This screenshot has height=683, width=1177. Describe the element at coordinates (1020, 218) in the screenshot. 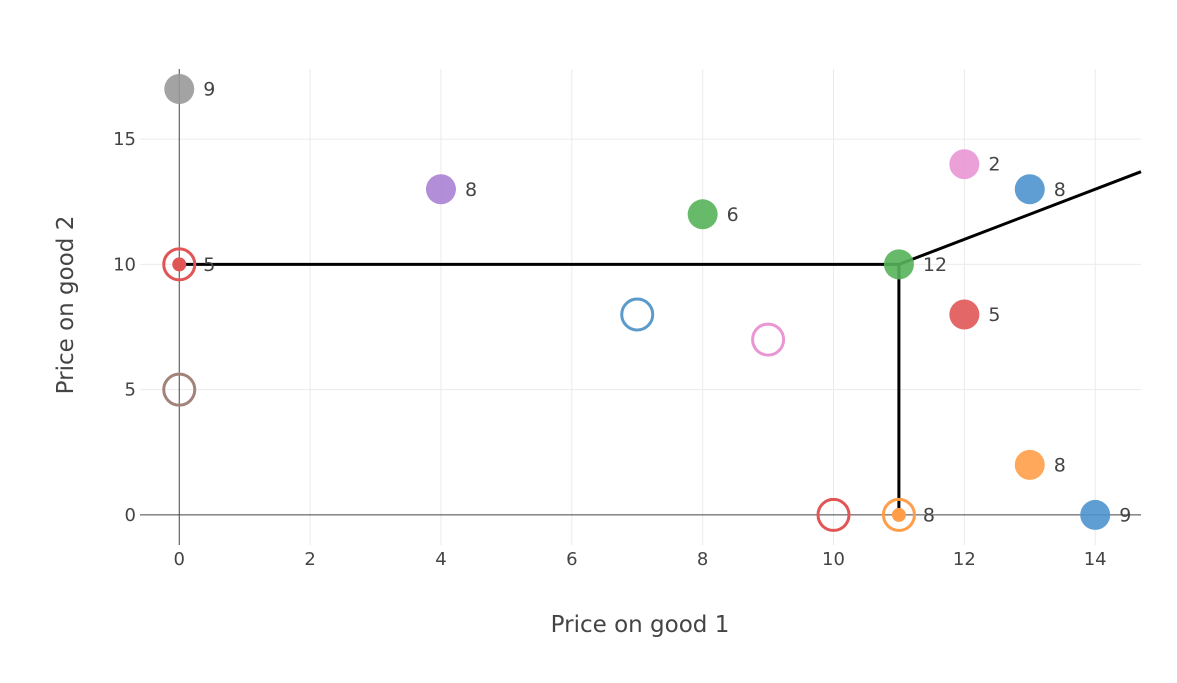

I see `boundary-line` at that location.